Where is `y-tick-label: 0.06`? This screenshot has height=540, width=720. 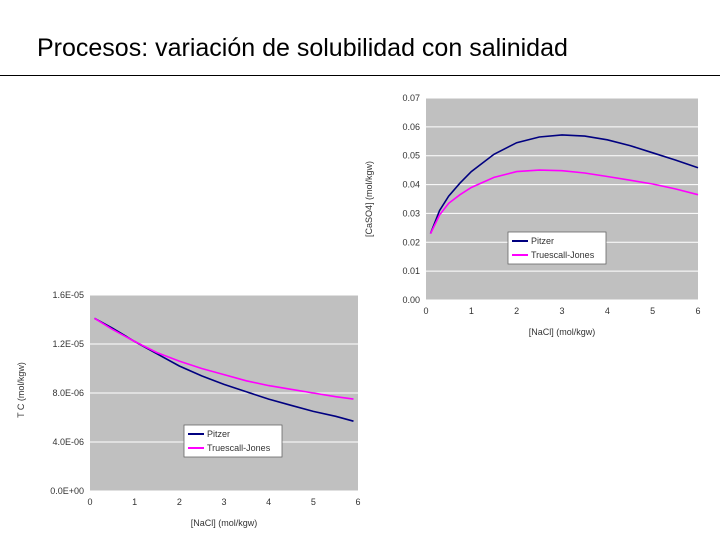 y-tick-label: 0.06 is located at coordinates (411, 127).